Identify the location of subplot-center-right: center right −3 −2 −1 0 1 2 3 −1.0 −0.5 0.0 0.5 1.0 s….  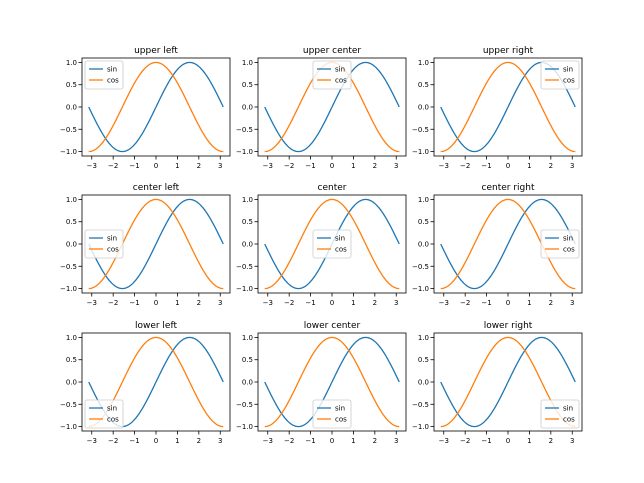
(497, 245).